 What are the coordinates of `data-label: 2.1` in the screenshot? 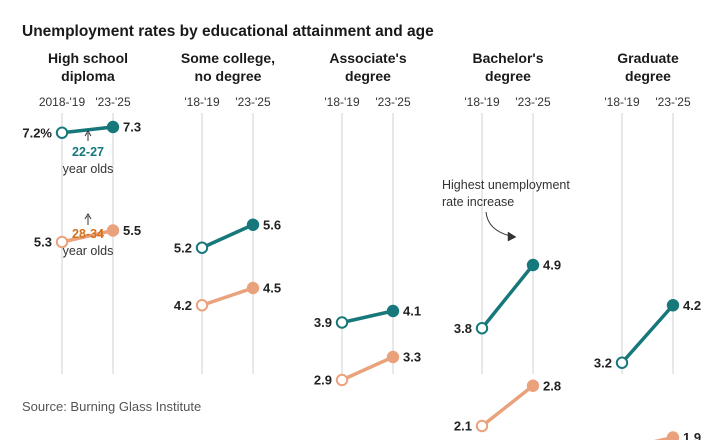 It's located at (463, 426).